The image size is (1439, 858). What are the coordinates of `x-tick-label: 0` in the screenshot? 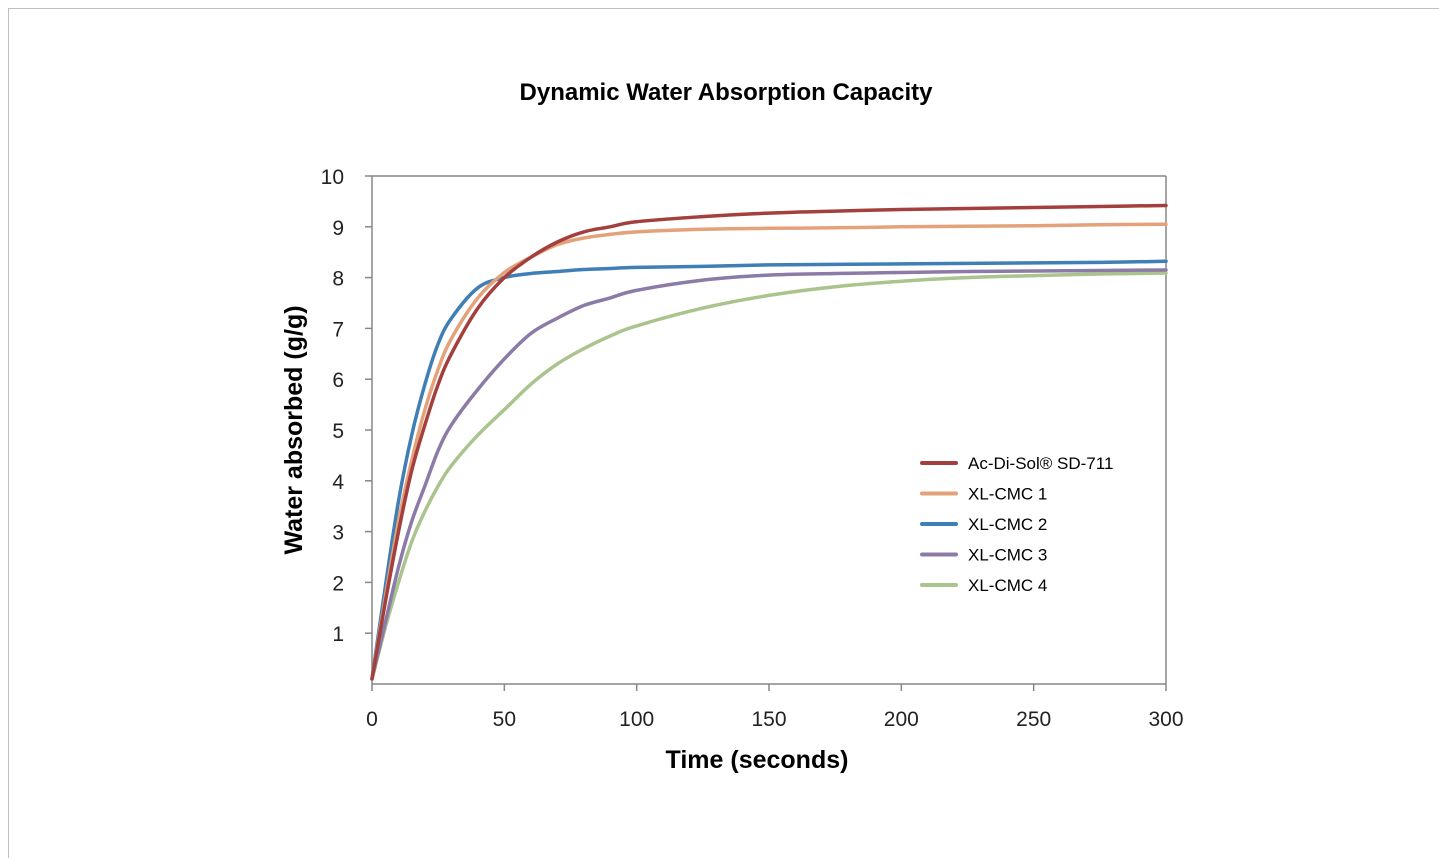 It's located at (372, 719).